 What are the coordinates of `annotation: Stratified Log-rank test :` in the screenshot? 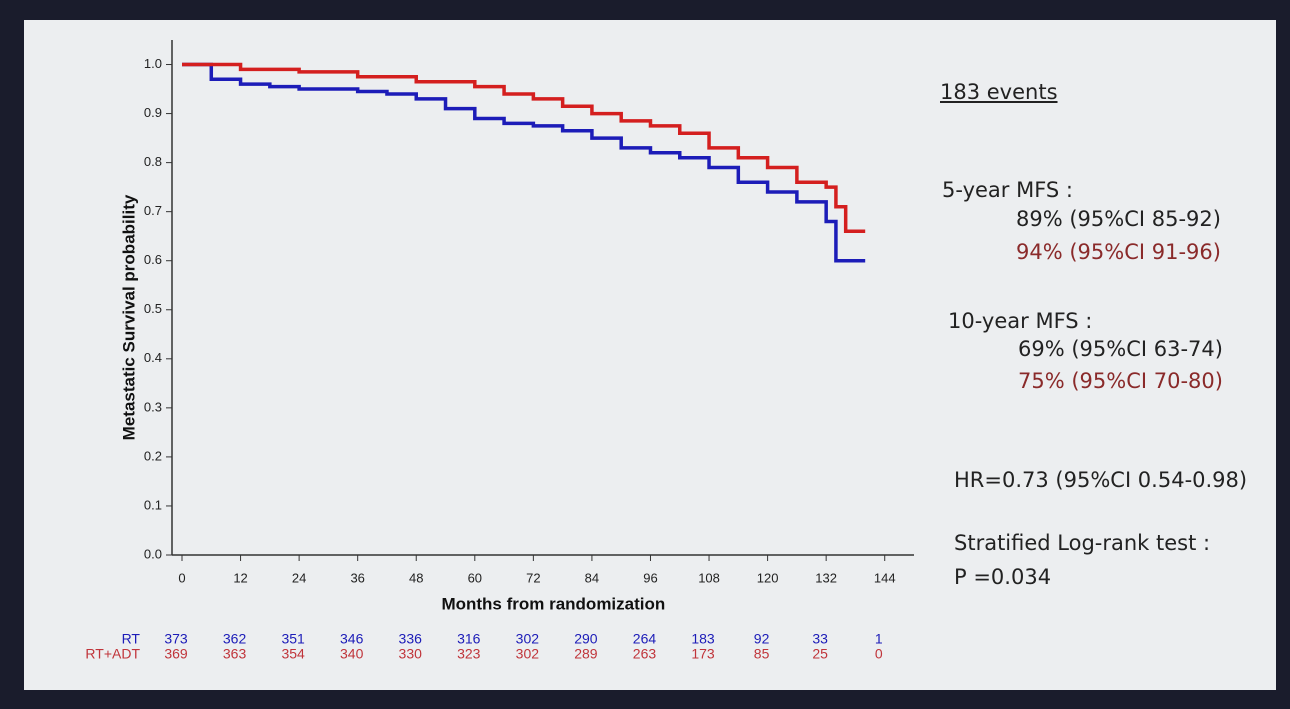 It's located at (1082, 543).